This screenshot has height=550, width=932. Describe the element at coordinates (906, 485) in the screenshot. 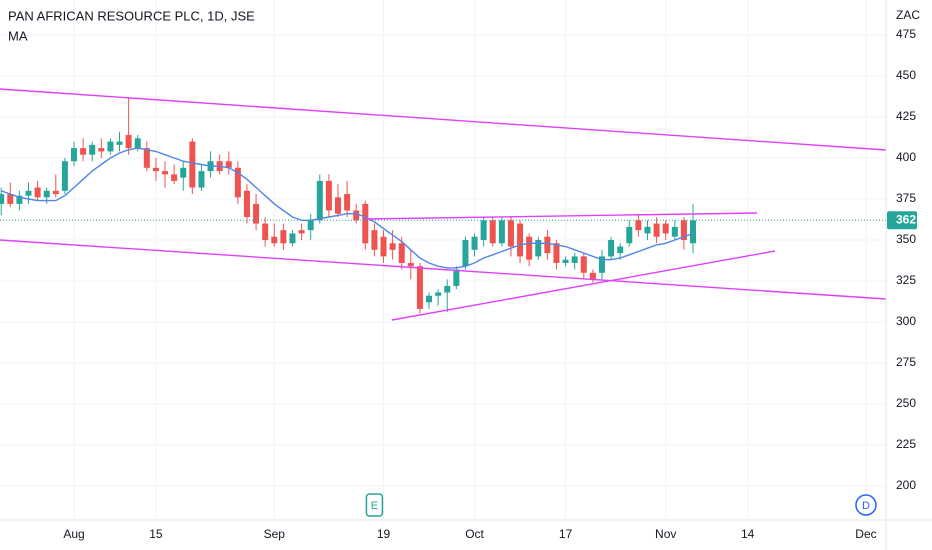

I see `y-tick-label: 200` at that location.